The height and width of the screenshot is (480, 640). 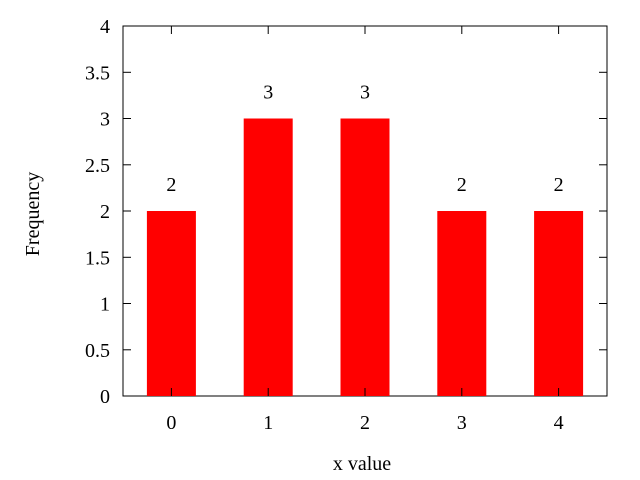 I want to click on x-axis-label: x value, so click(x=362, y=464).